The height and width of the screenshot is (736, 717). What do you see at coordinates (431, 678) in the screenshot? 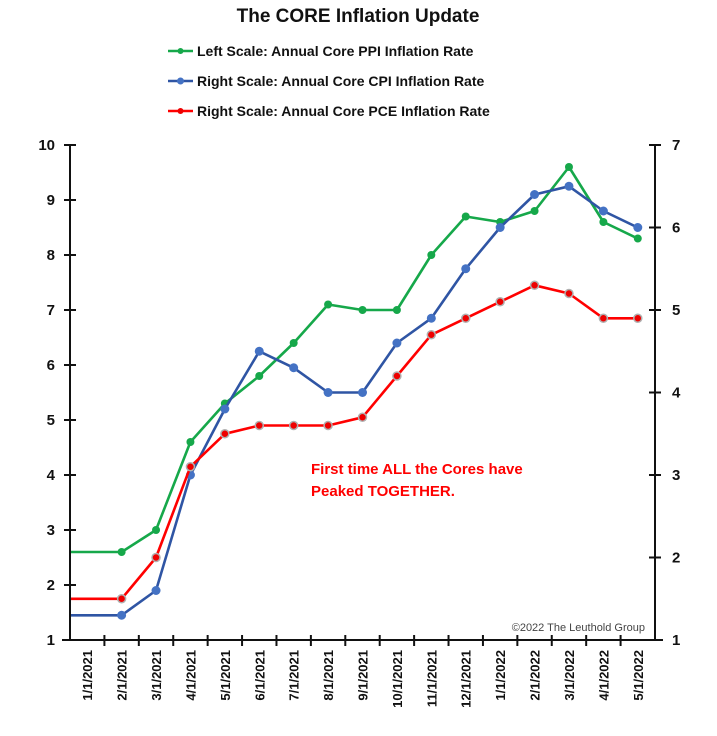
I see `x-tick-label: 11/1/2021` at bounding box center [431, 678].